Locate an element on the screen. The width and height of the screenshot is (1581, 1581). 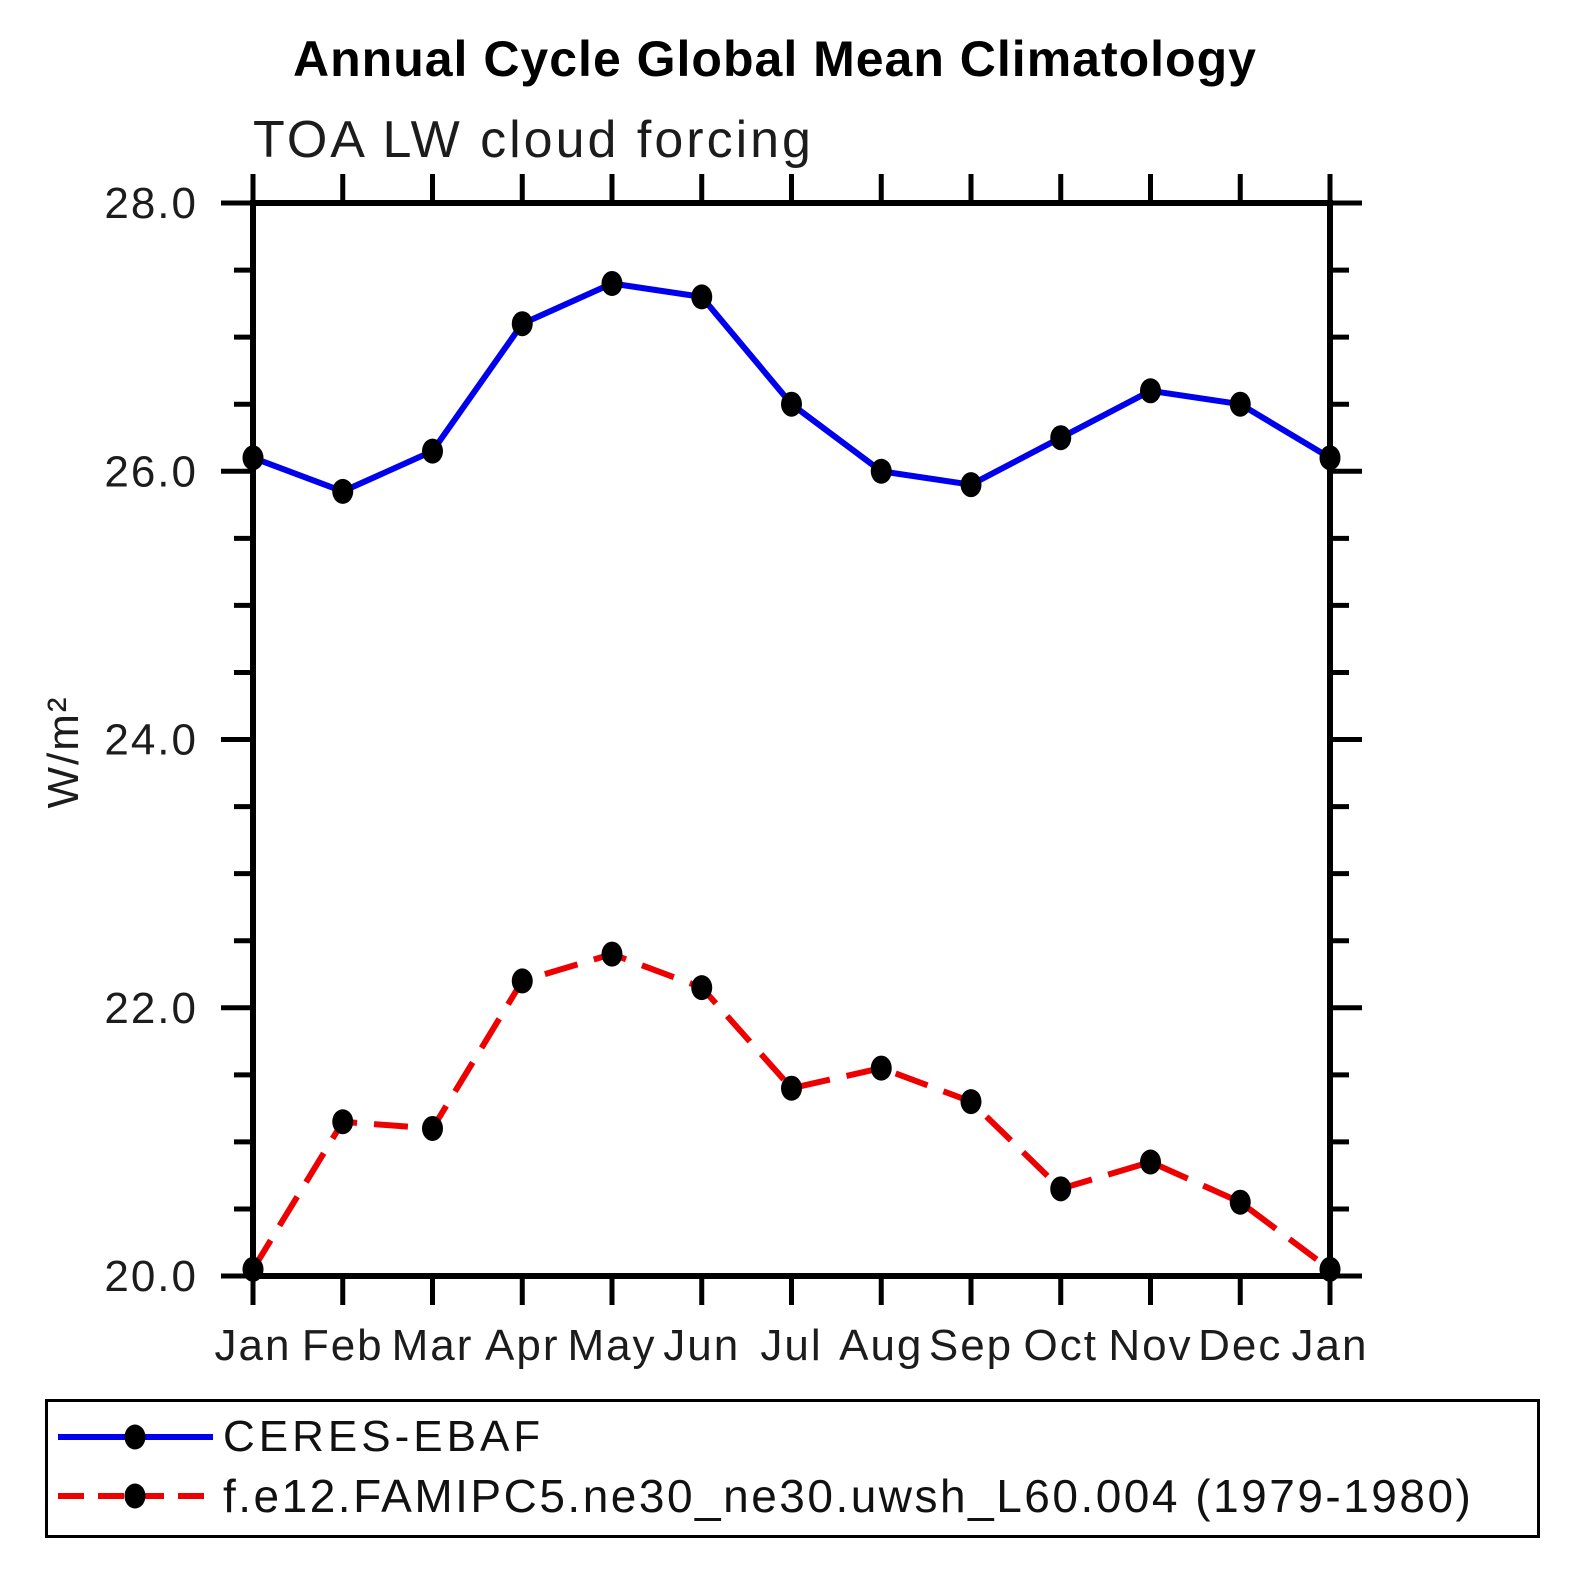
legend-line-sample-solid is located at coordinates (135, 1437).